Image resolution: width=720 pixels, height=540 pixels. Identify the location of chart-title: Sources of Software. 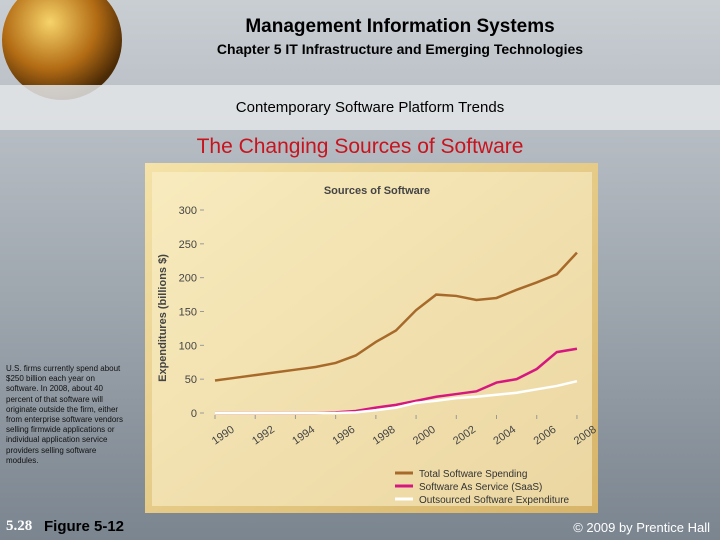
(377, 191).